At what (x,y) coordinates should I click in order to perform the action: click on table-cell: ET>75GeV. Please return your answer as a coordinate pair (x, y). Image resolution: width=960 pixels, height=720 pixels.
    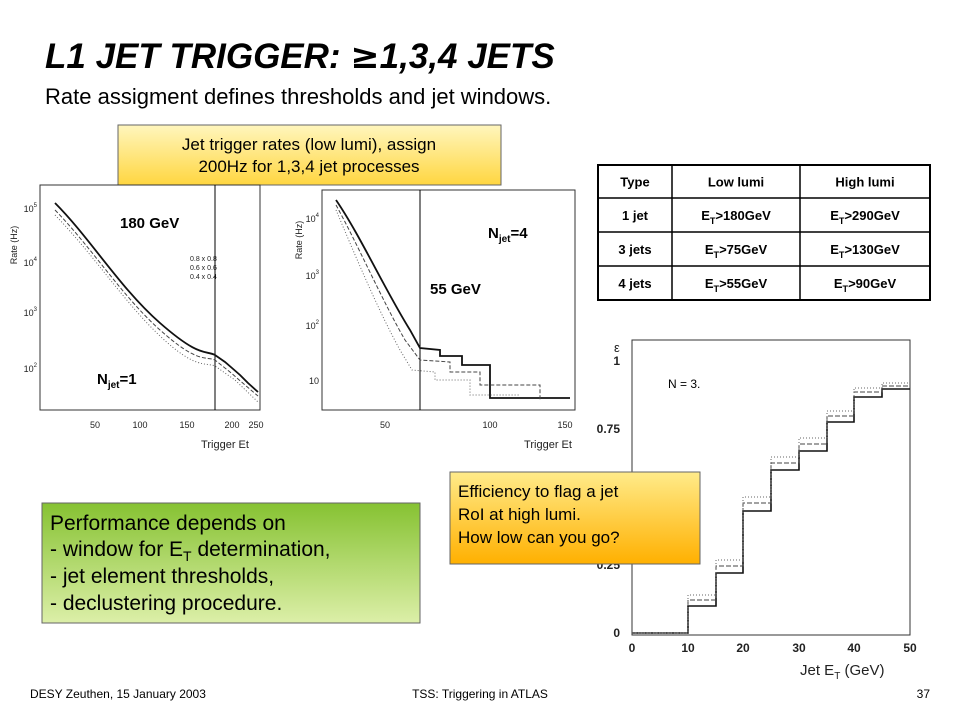
    Looking at the image, I should click on (736, 251).